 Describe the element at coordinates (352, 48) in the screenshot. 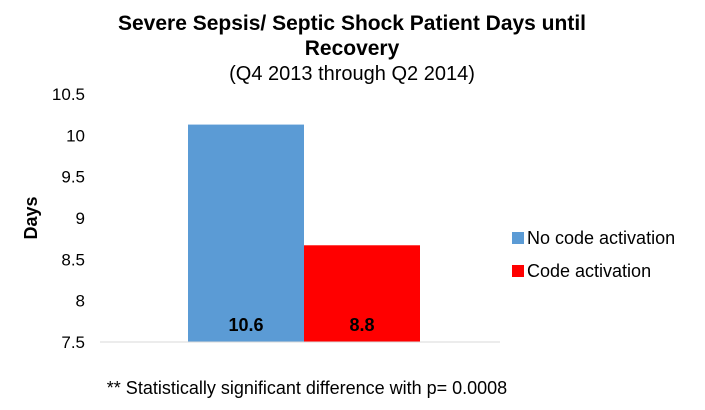

I see `chart-title-line-2: Recovery` at that location.